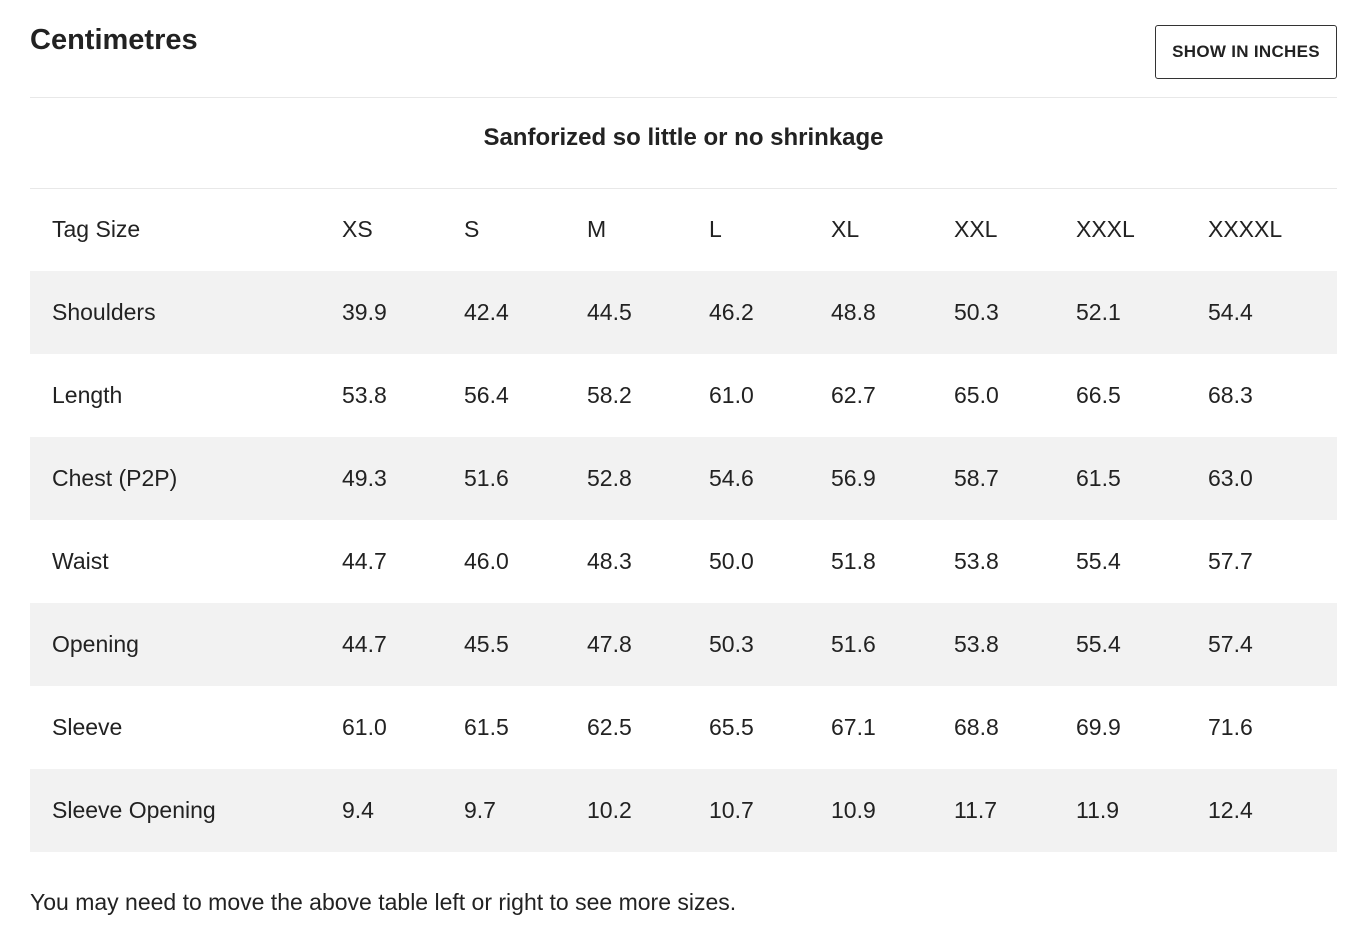 The width and height of the screenshot is (1358, 944). Describe the element at coordinates (648, 810) in the screenshot. I see `table-cell: 10.2` at that location.